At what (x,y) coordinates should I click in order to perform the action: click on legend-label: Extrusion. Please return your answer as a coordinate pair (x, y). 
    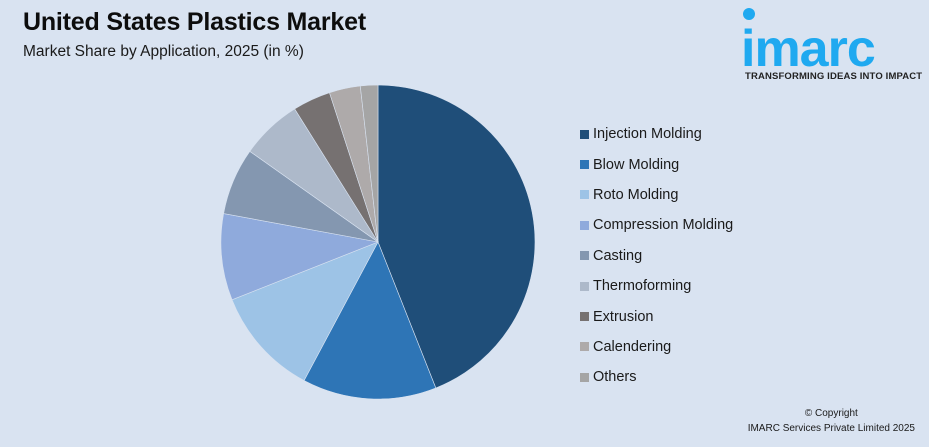
    Looking at the image, I should click on (623, 316).